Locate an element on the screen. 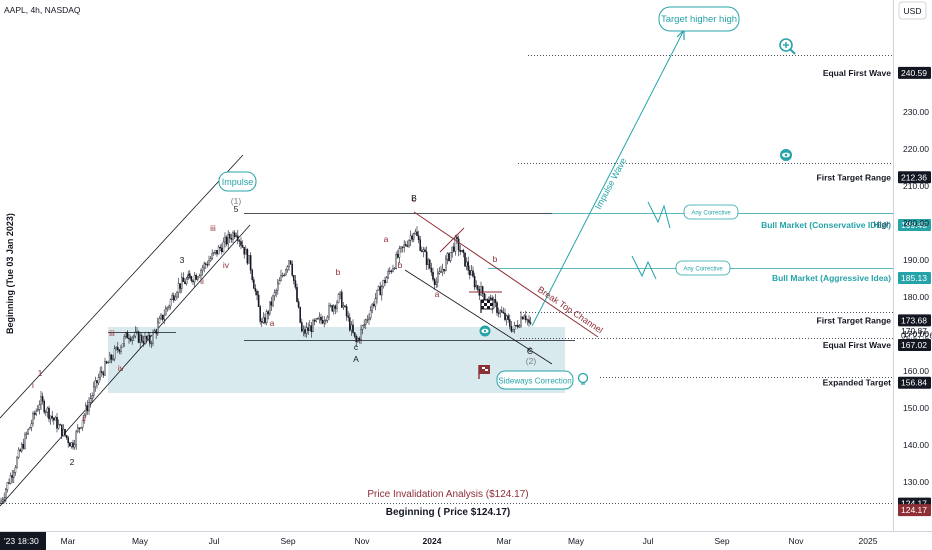 Image resolution: width=932 pixels, height=550 pixels. wave-label: c is located at coordinates (414, 199).